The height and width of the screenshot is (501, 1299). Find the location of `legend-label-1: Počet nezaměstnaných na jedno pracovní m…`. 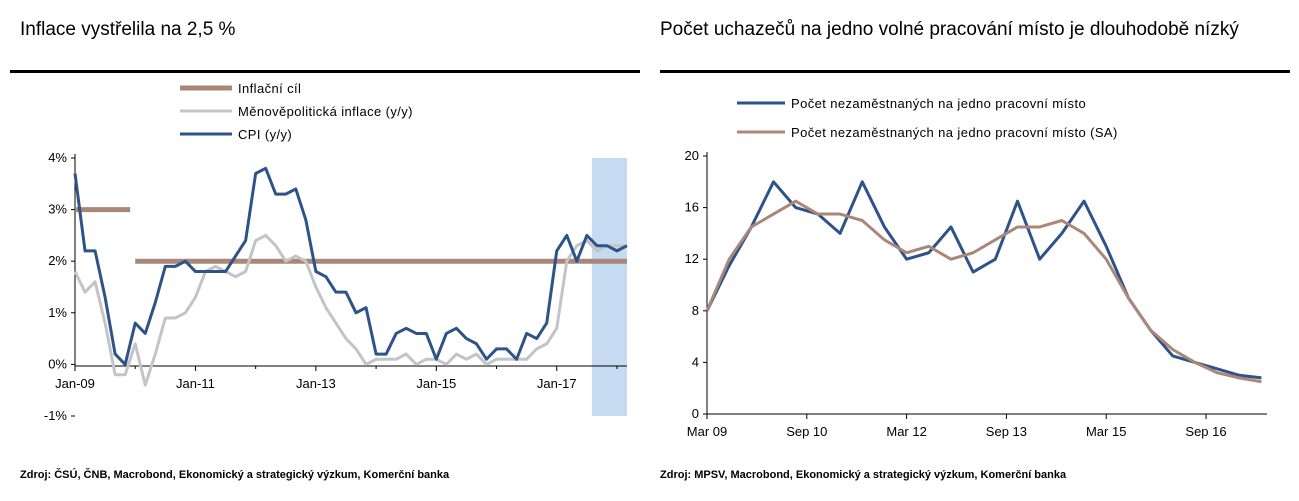

legend-label-1: Počet nezaměstnaných na jedno pracovní m… is located at coordinates (954, 132).